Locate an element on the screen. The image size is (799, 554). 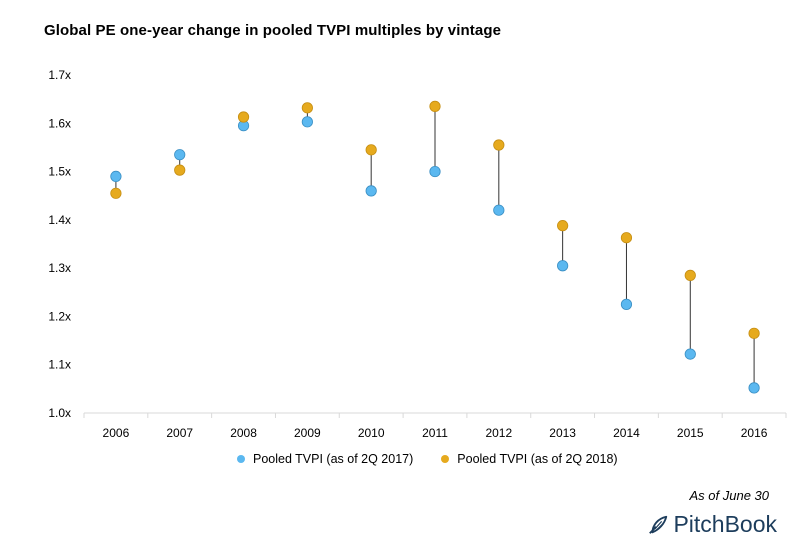
y-tick-label: 1.4x is located at coordinates (59, 220).